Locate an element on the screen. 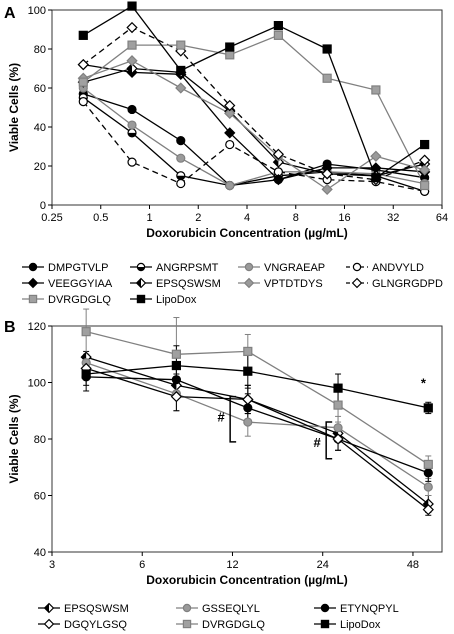 This screenshot has width=454, height=634. b-annotation: * is located at coordinates (424, 383).